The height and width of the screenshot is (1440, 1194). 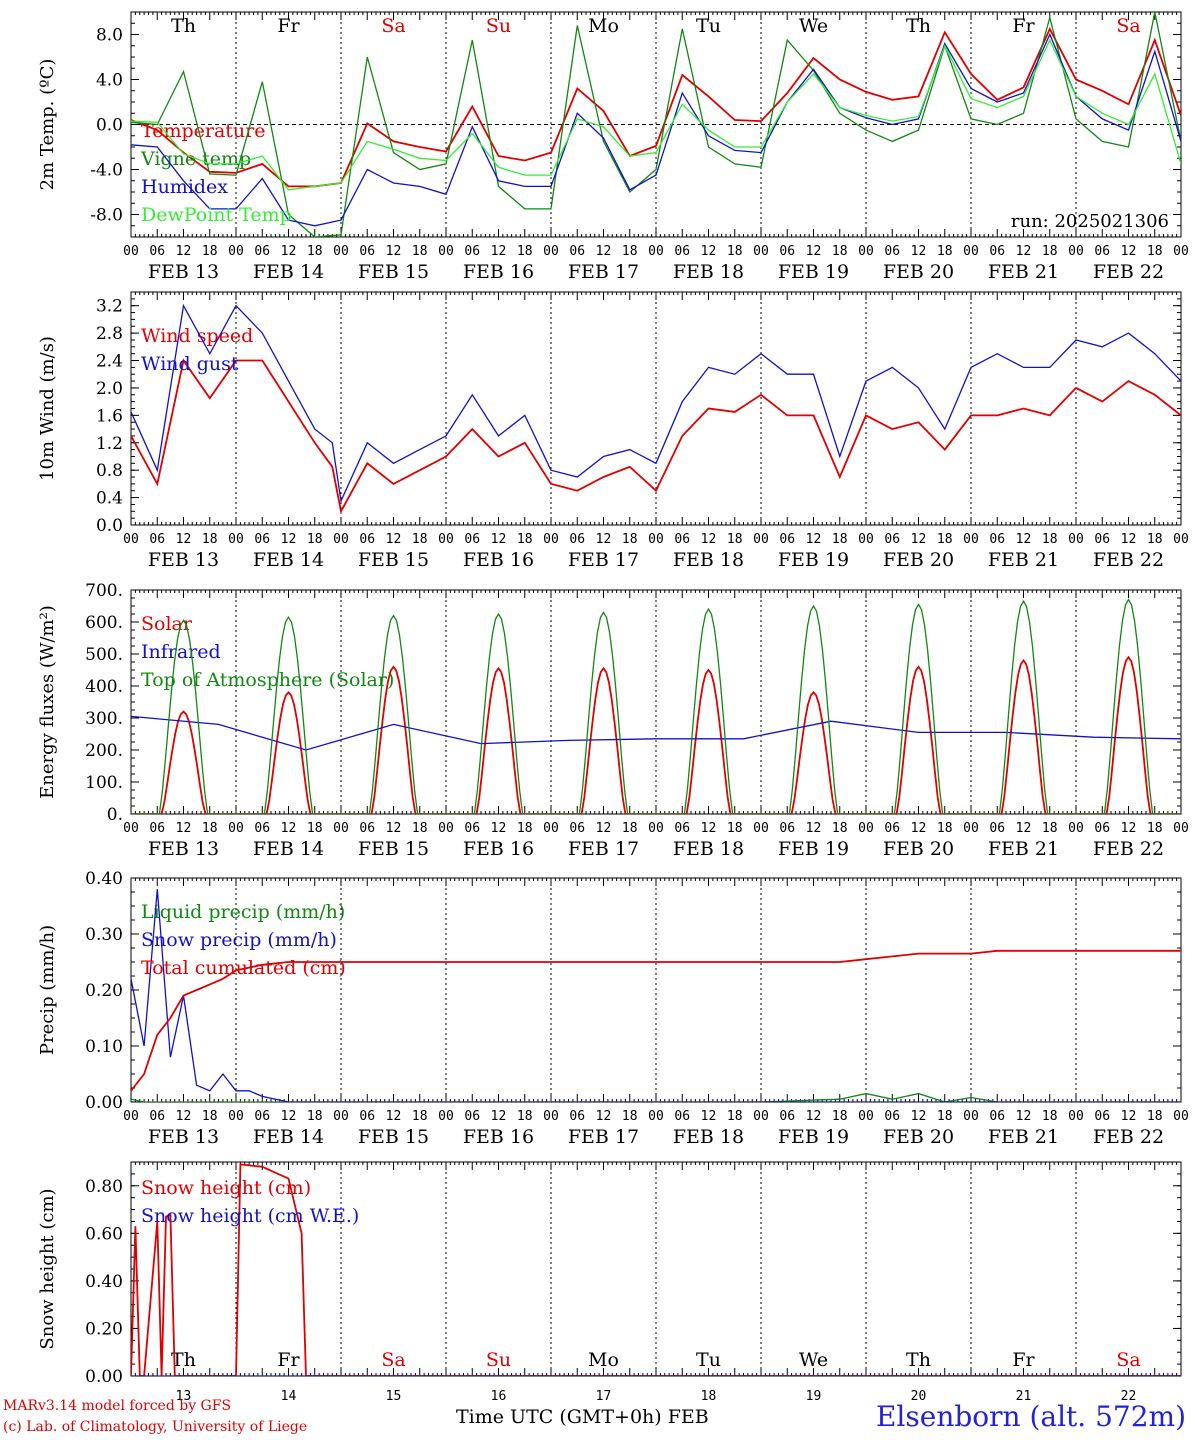 What do you see at coordinates (498, 1360) in the screenshot?
I see `weekday-label: Su` at bounding box center [498, 1360].